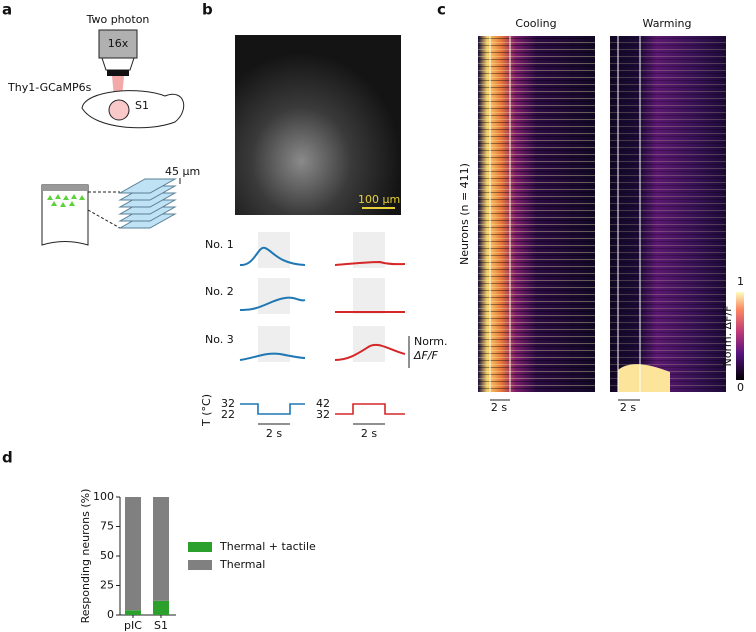  I want to click on heatmap-title: Cooling, so click(535, 23).